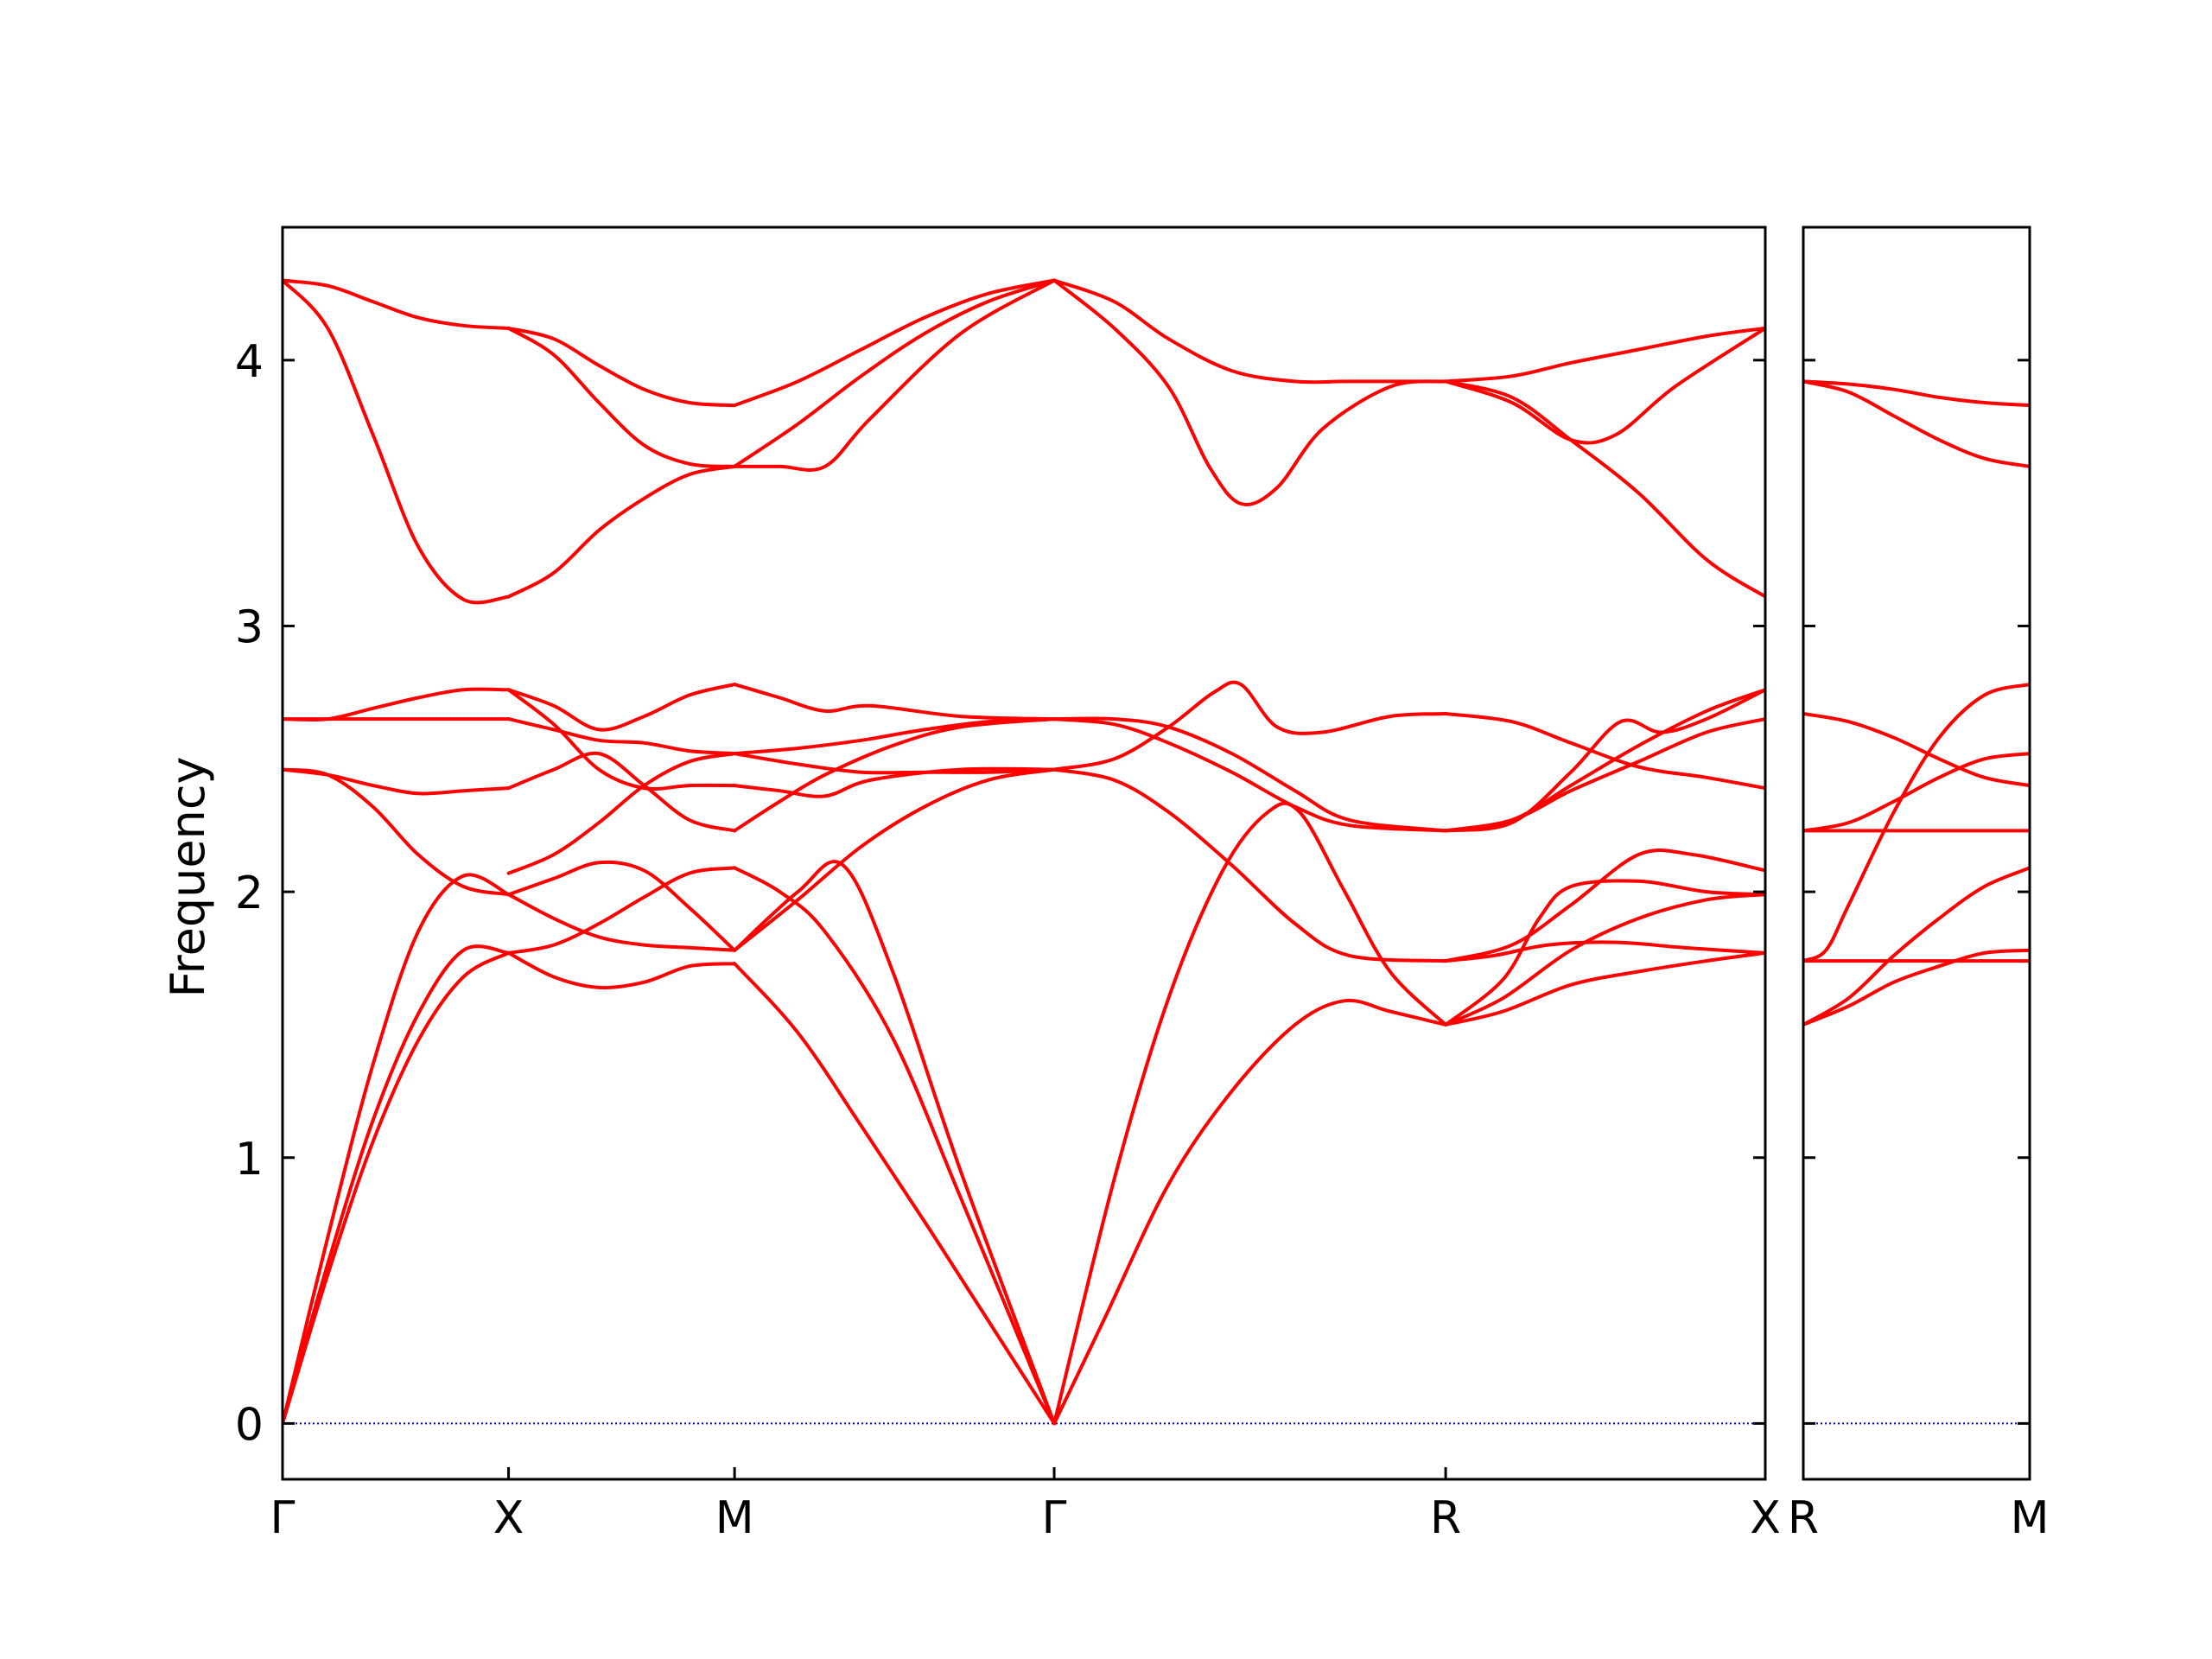 This screenshot has width=2212, height=1659. I want to click on y-tick-label: 4, so click(249, 362).